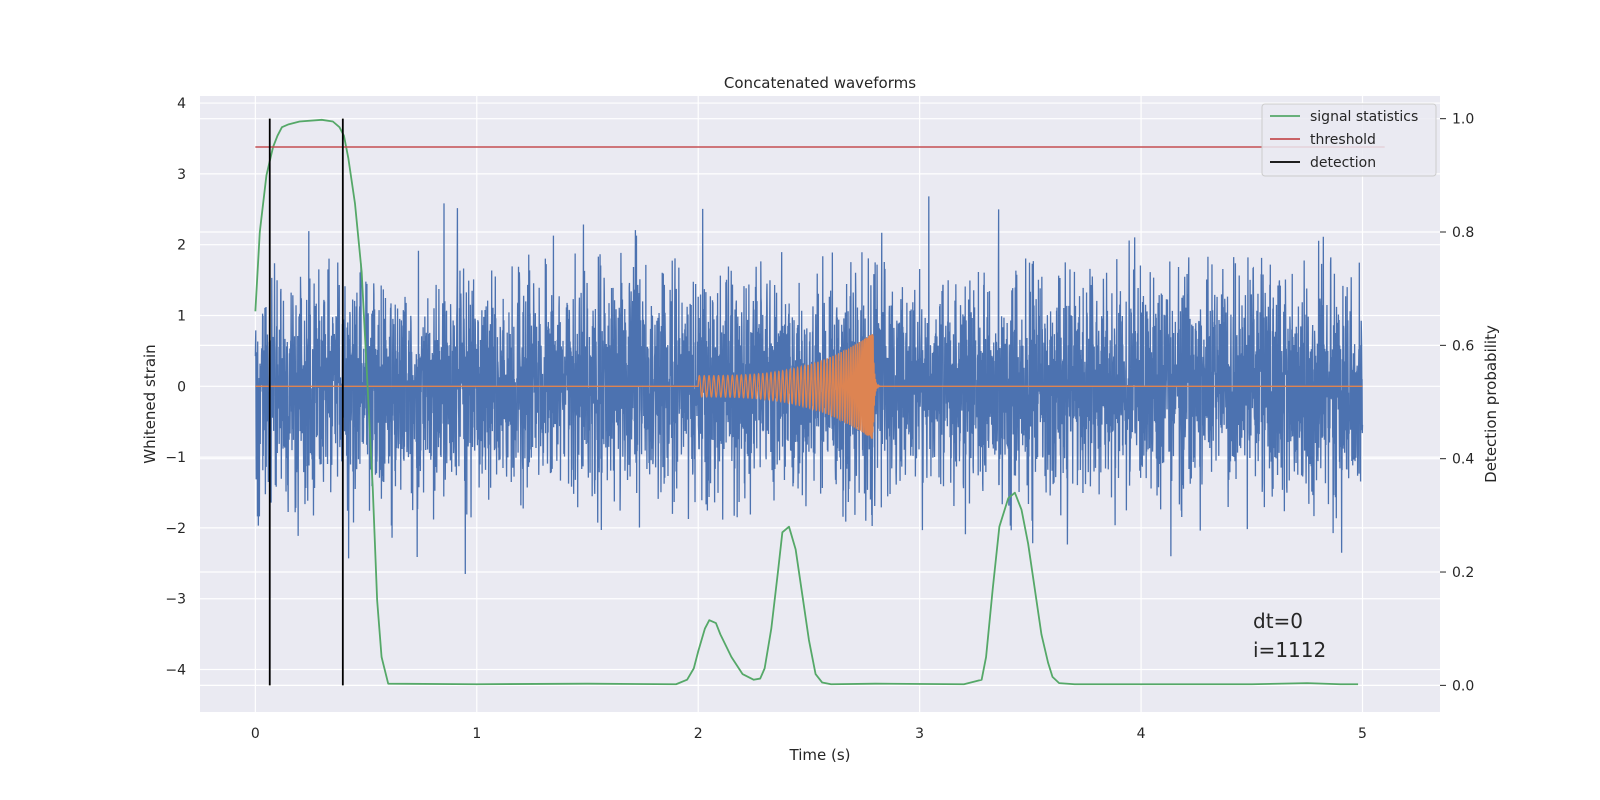 The height and width of the screenshot is (800, 1600). Describe the element at coordinates (1463, 686) in the screenshot. I see `y2-tick-label: 0.0` at that location.